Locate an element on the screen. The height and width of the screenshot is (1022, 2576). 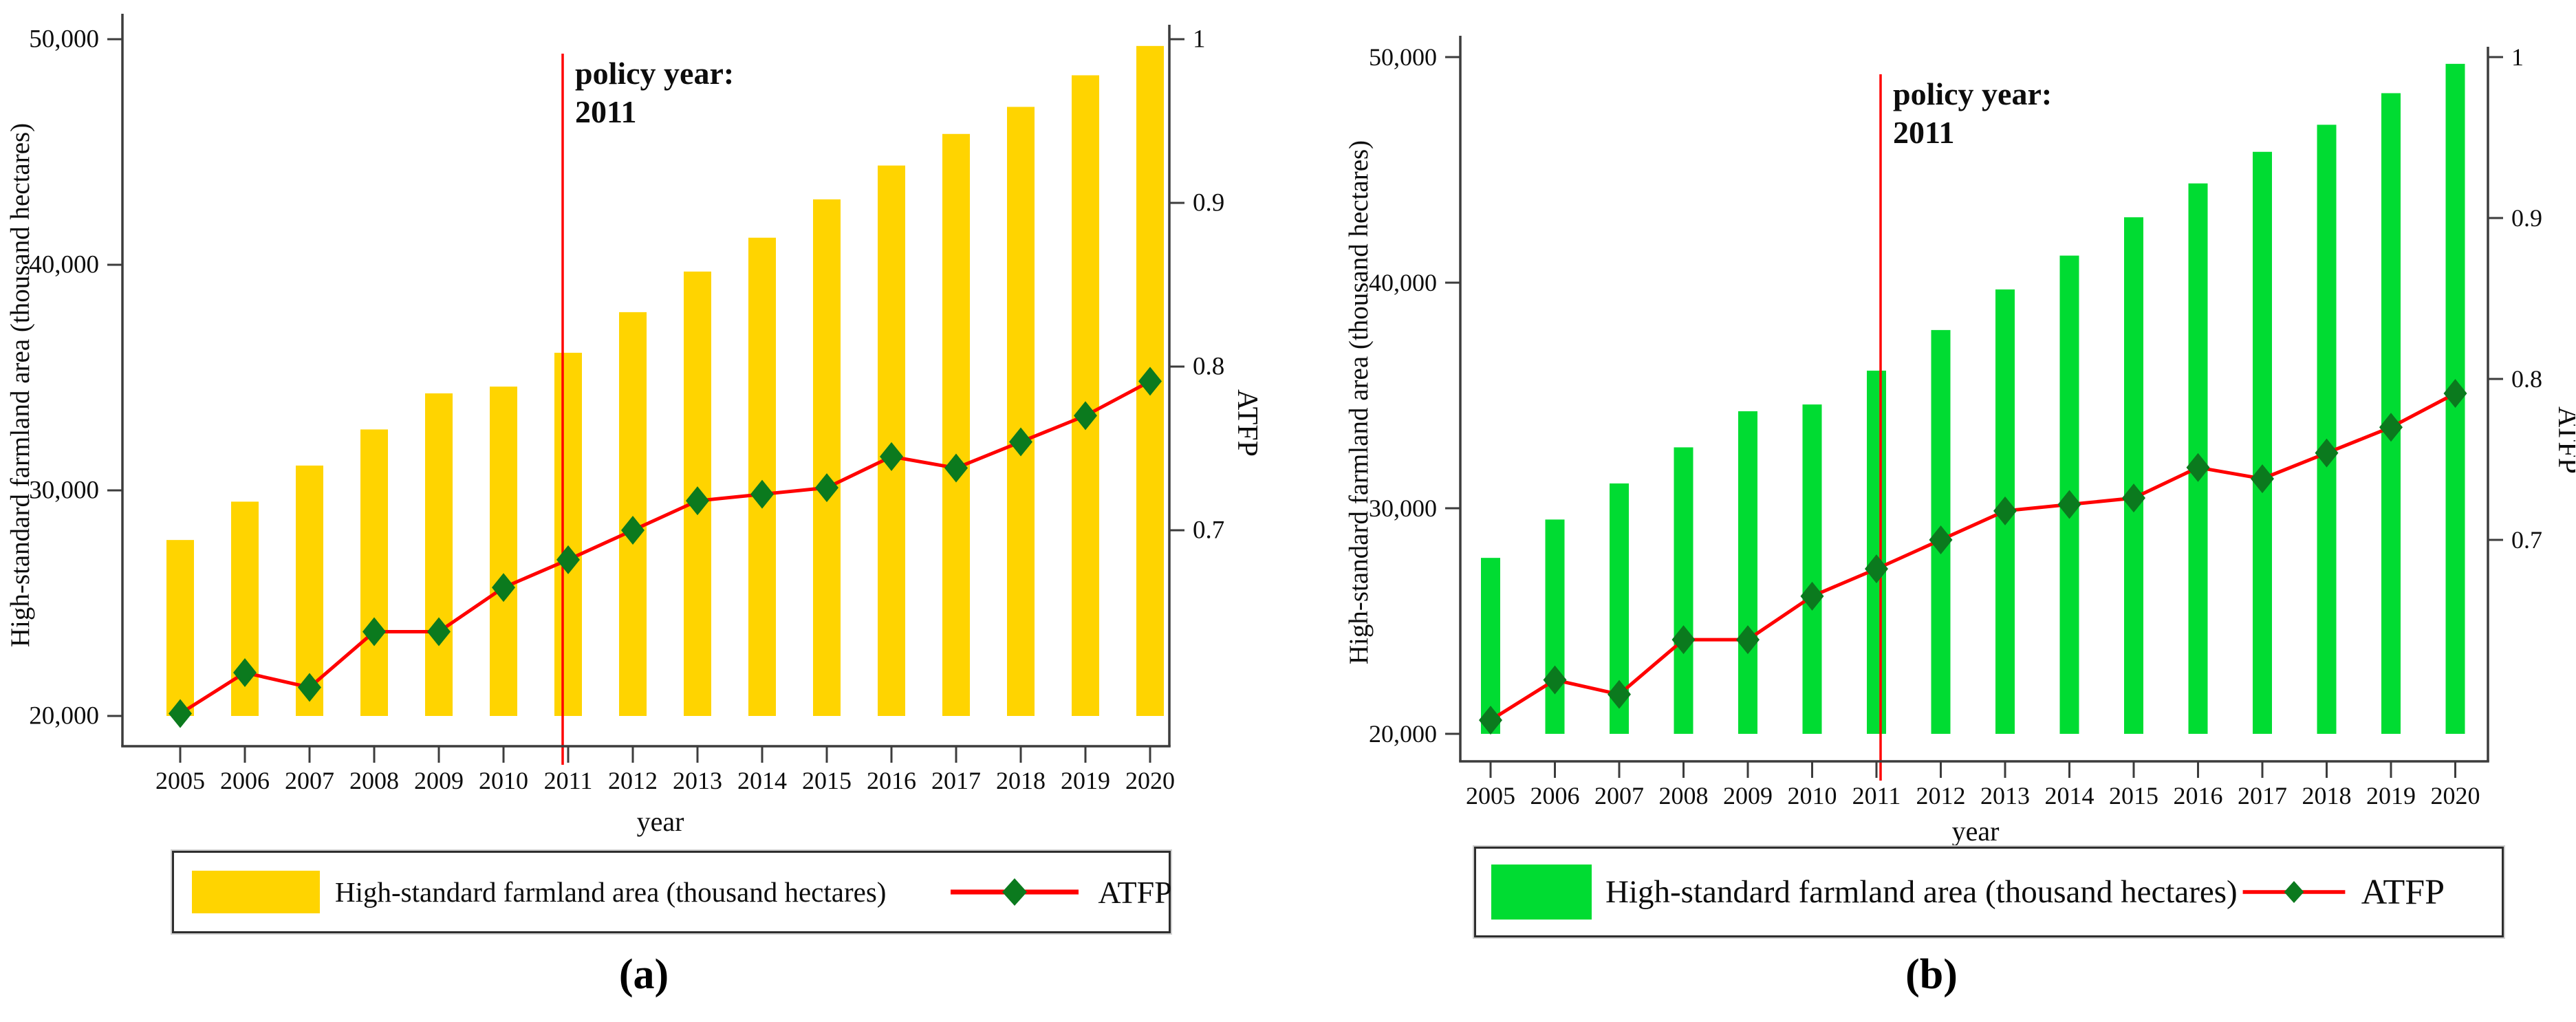
policy-year-annotation: policy year:2011 is located at coordinates (647, 409).